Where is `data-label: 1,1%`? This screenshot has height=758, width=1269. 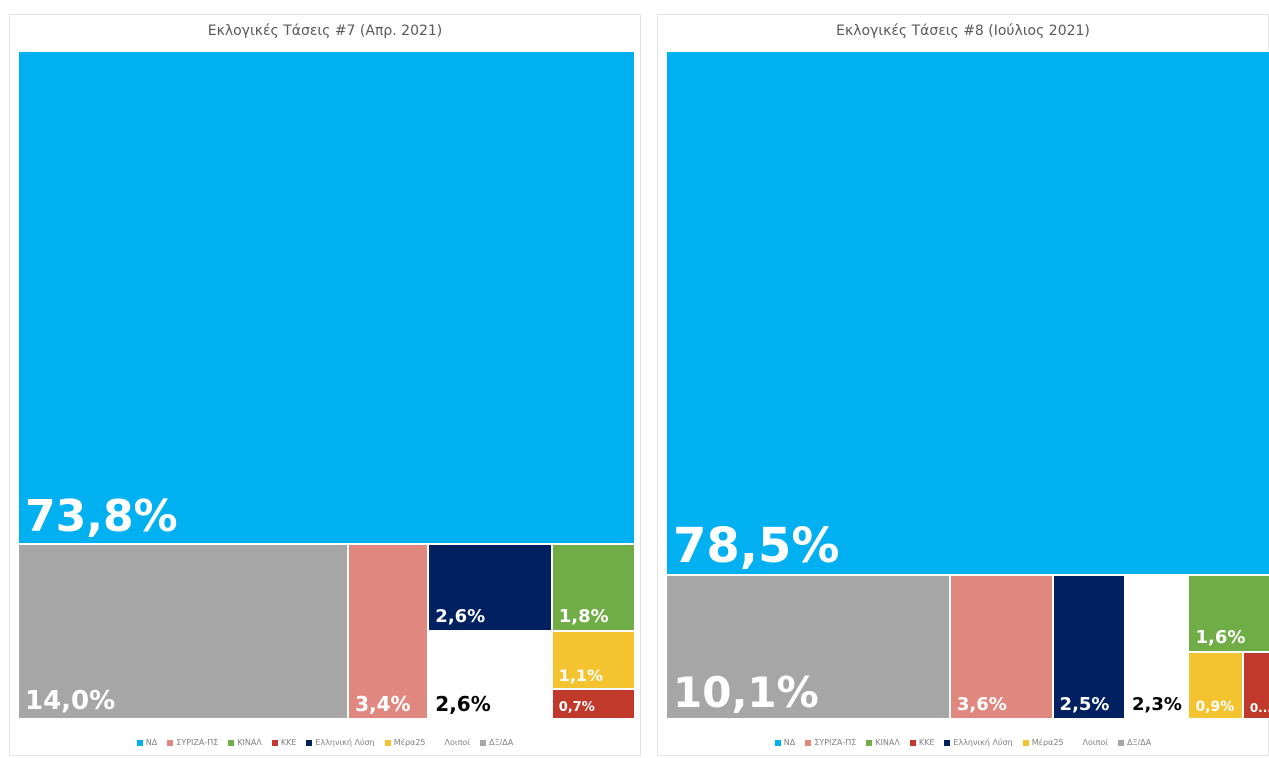 data-label: 1,1% is located at coordinates (581, 675).